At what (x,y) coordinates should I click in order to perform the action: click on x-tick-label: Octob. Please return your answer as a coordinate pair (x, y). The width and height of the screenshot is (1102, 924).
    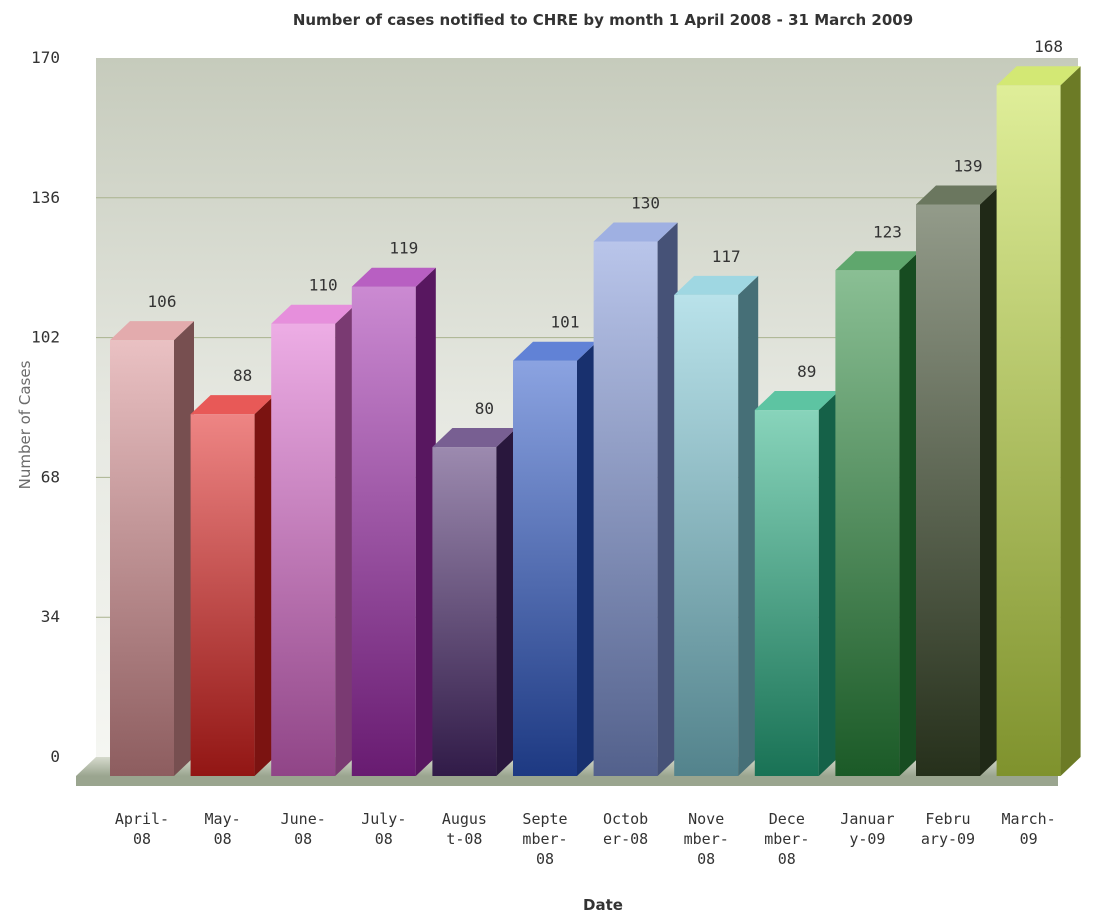
    Looking at the image, I should click on (625, 819).